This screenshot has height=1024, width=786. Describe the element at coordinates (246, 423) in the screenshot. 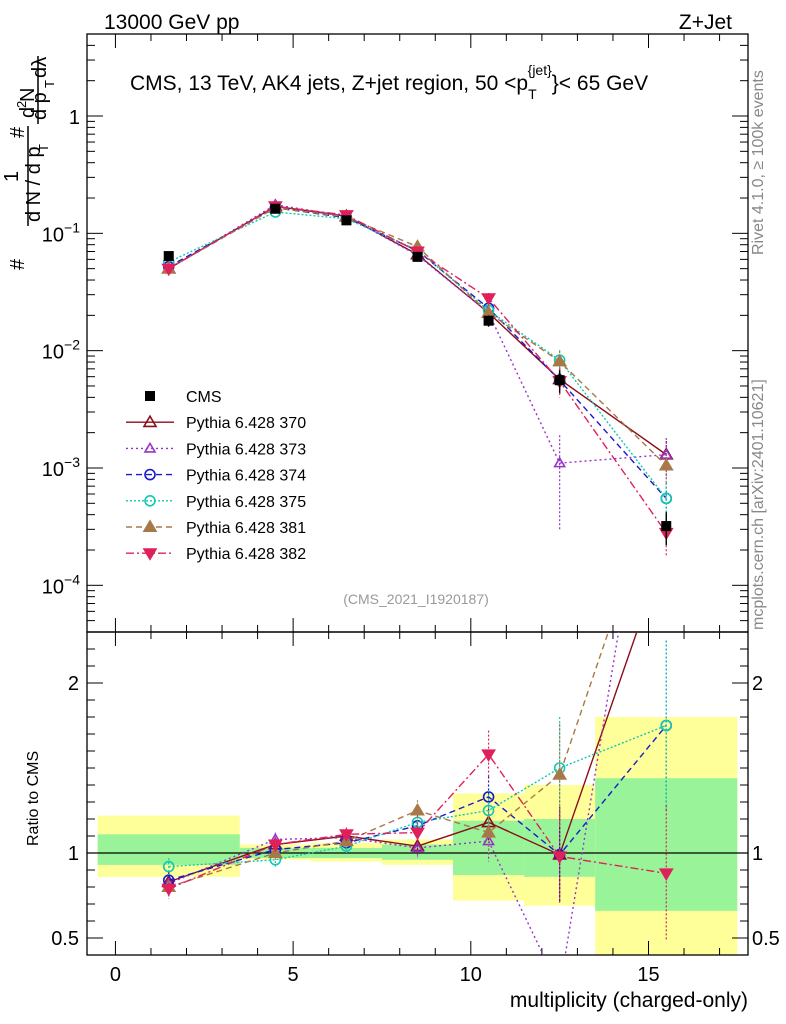

I see `legend-label: Pythia 6.428 370` at that location.